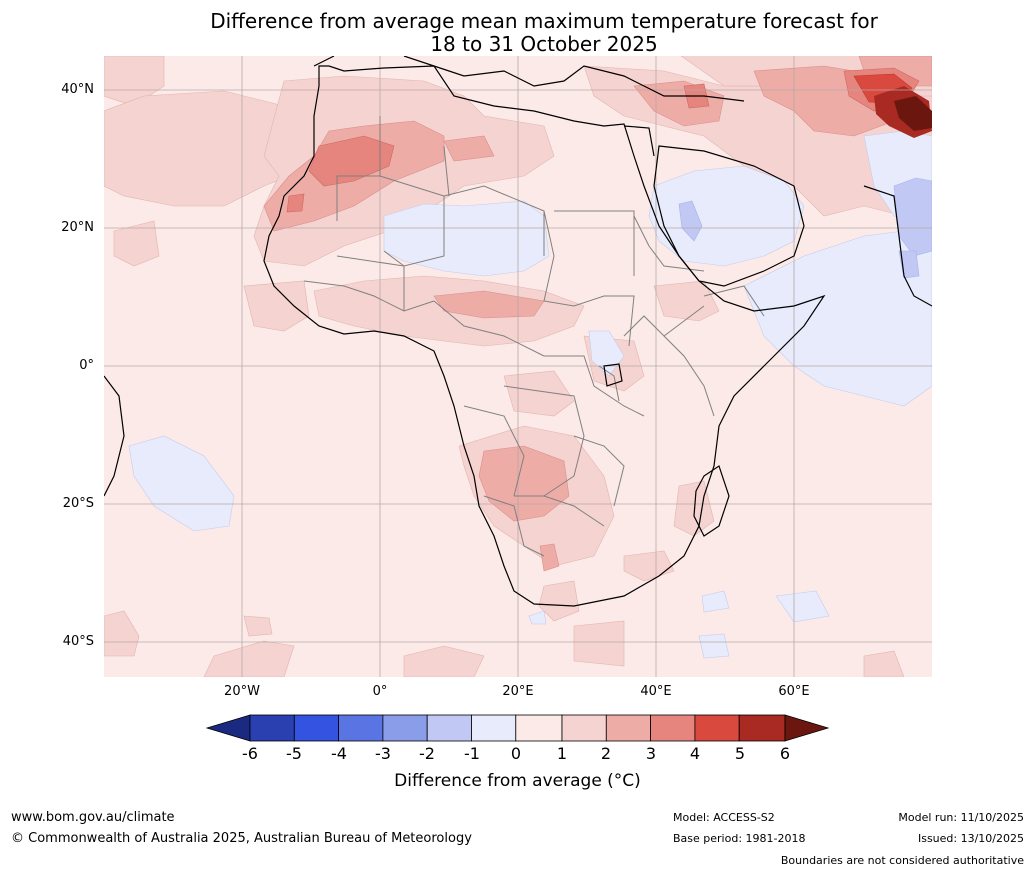 The image size is (1035, 873). I want to click on colorbar-tick: 1, so click(562, 753).